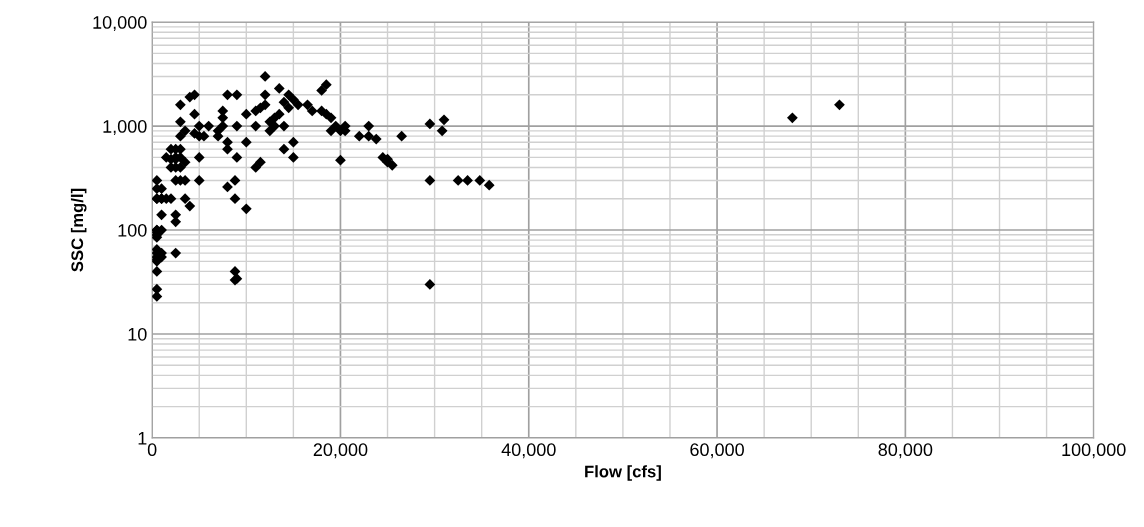 The width and height of the screenshot is (1144, 527). What do you see at coordinates (717, 451) in the screenshot?
I see `x-tick-label: 60,000` at bounding box center [717, 451].